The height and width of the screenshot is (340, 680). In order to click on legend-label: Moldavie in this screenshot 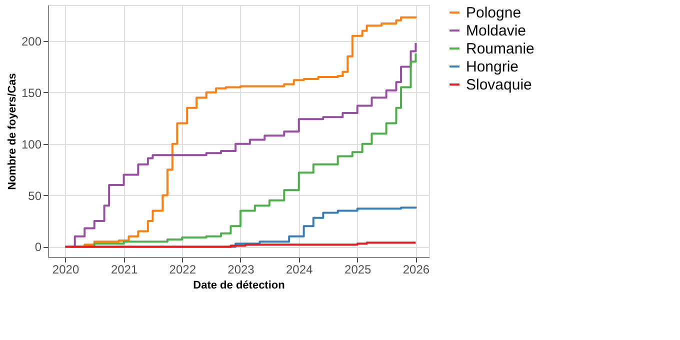, I will do `click(496, 31)`.